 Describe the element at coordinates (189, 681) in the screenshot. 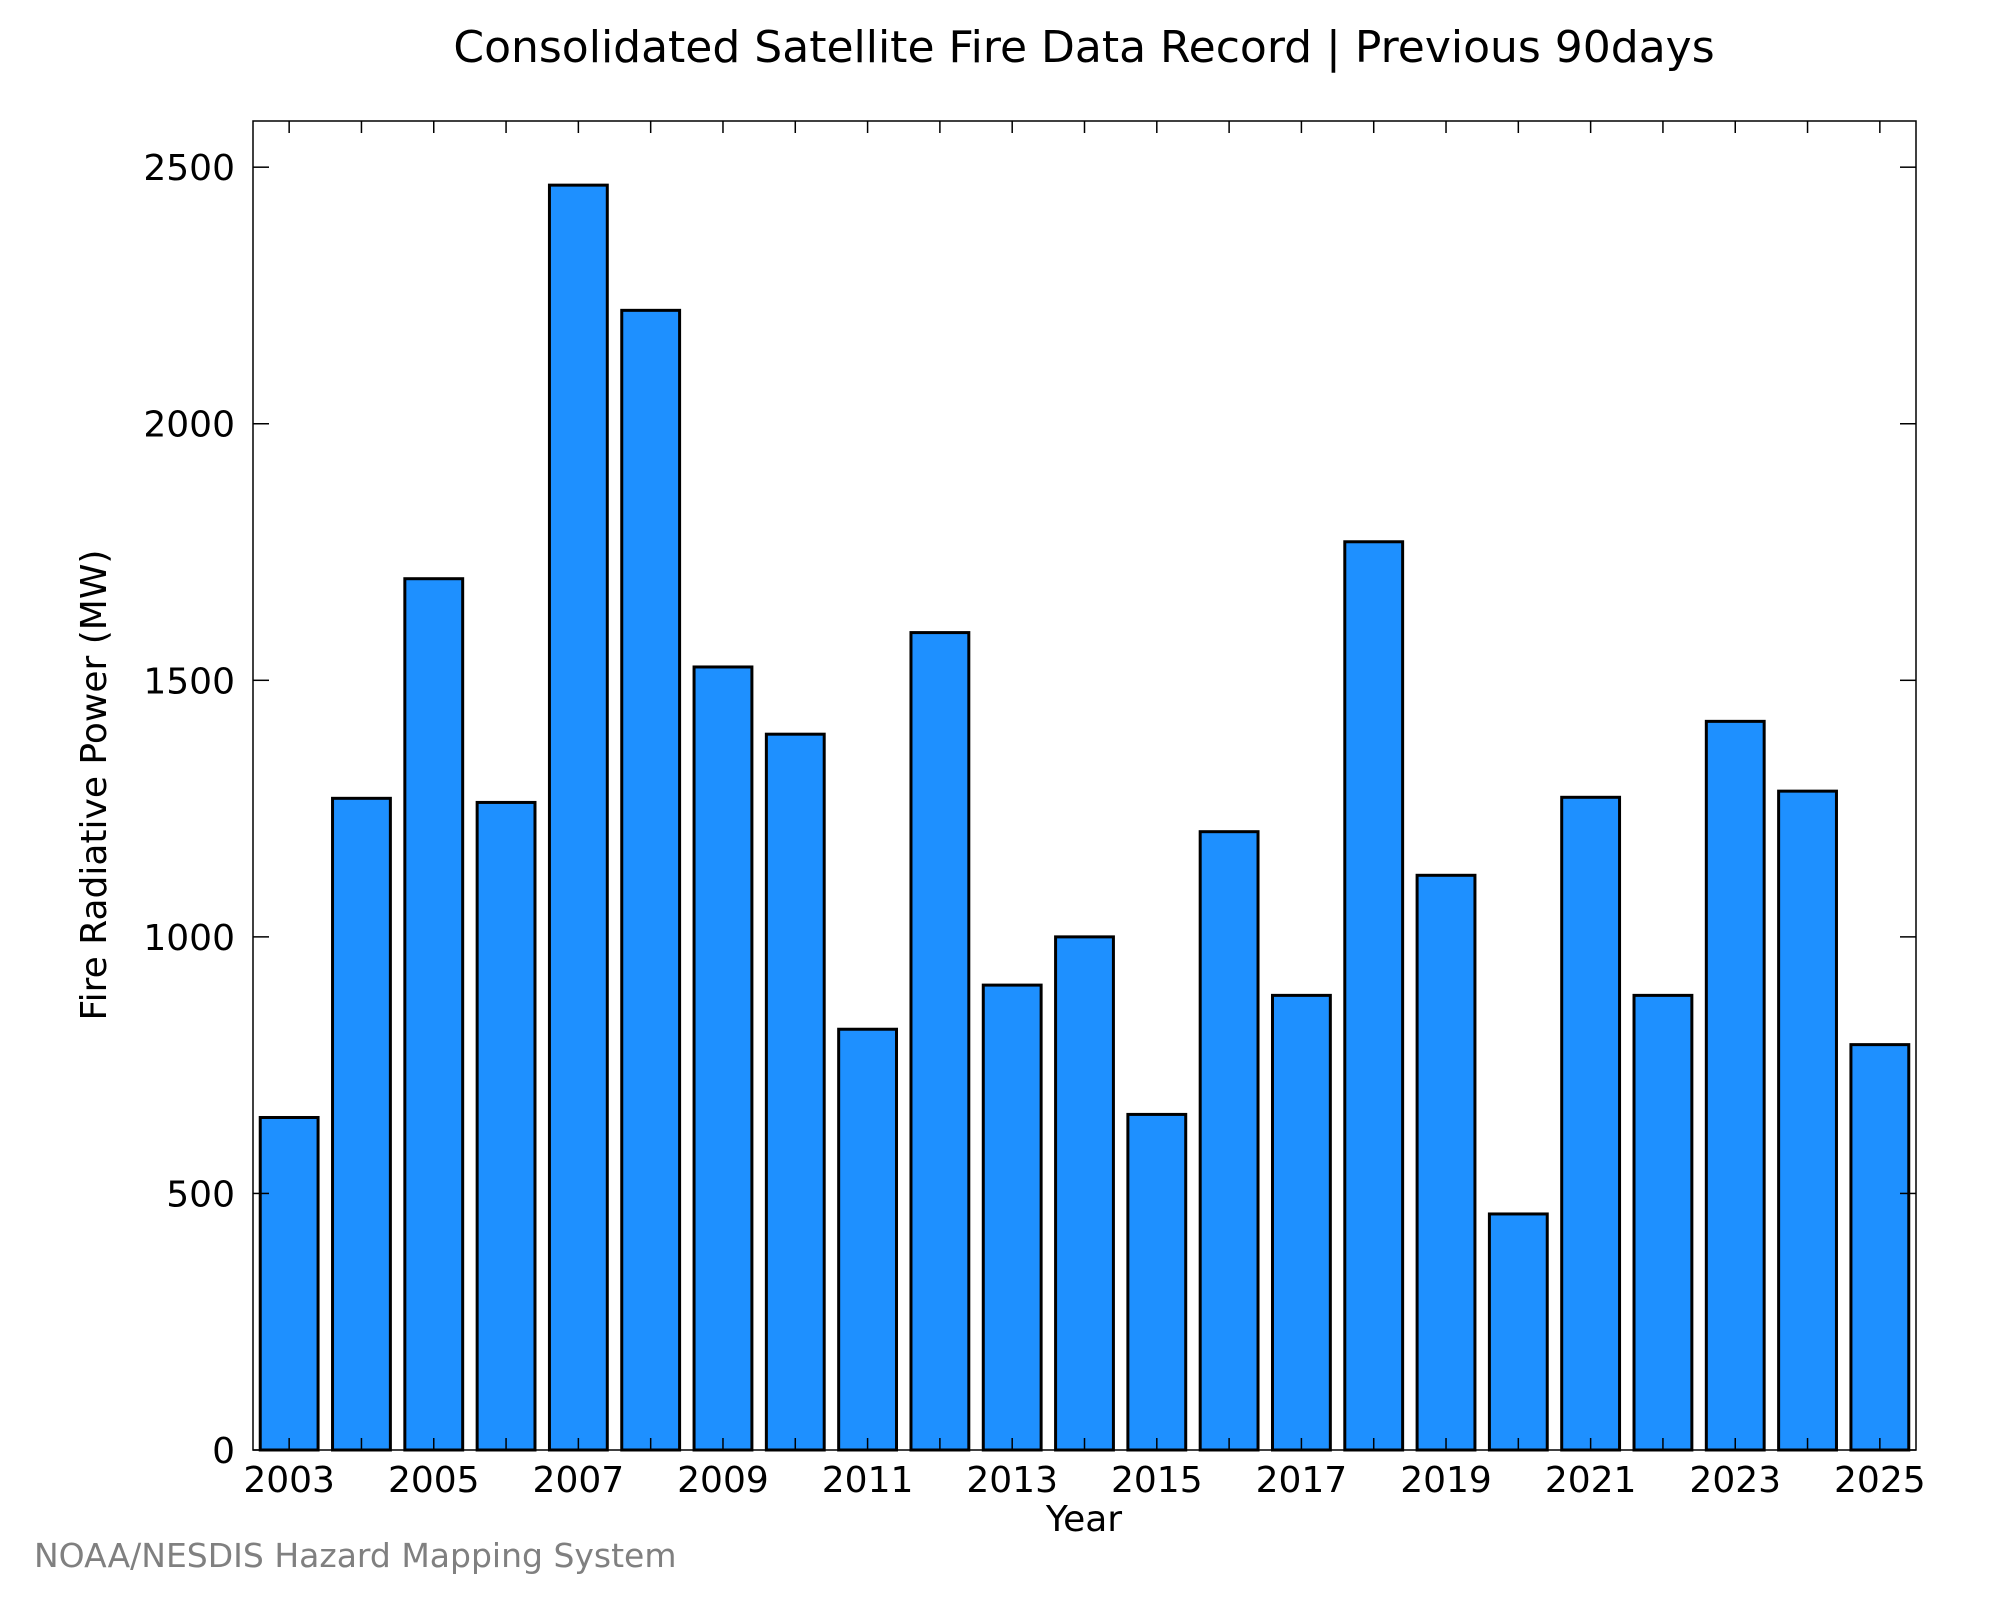

I see `y-tick-label: 1500` at that location.